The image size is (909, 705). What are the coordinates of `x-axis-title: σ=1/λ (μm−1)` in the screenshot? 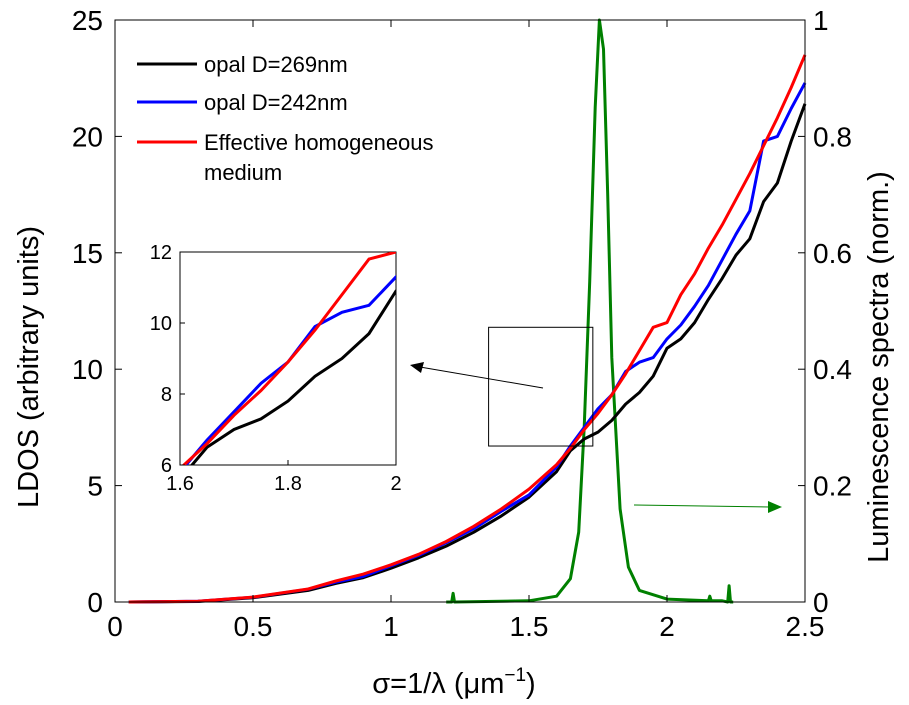 It's located at (453, 682).